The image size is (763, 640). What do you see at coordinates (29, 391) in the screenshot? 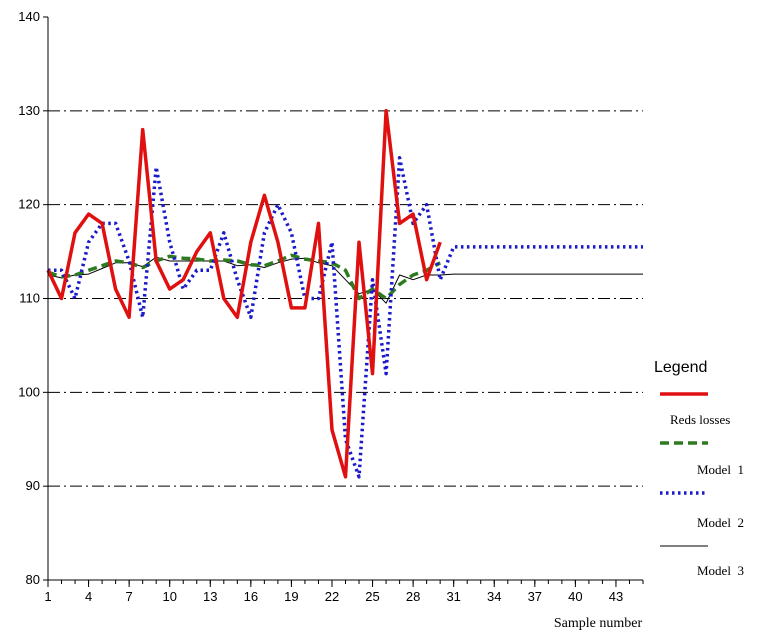
I see `y-tick-label-100: 100` at bounding box center [29, 391].